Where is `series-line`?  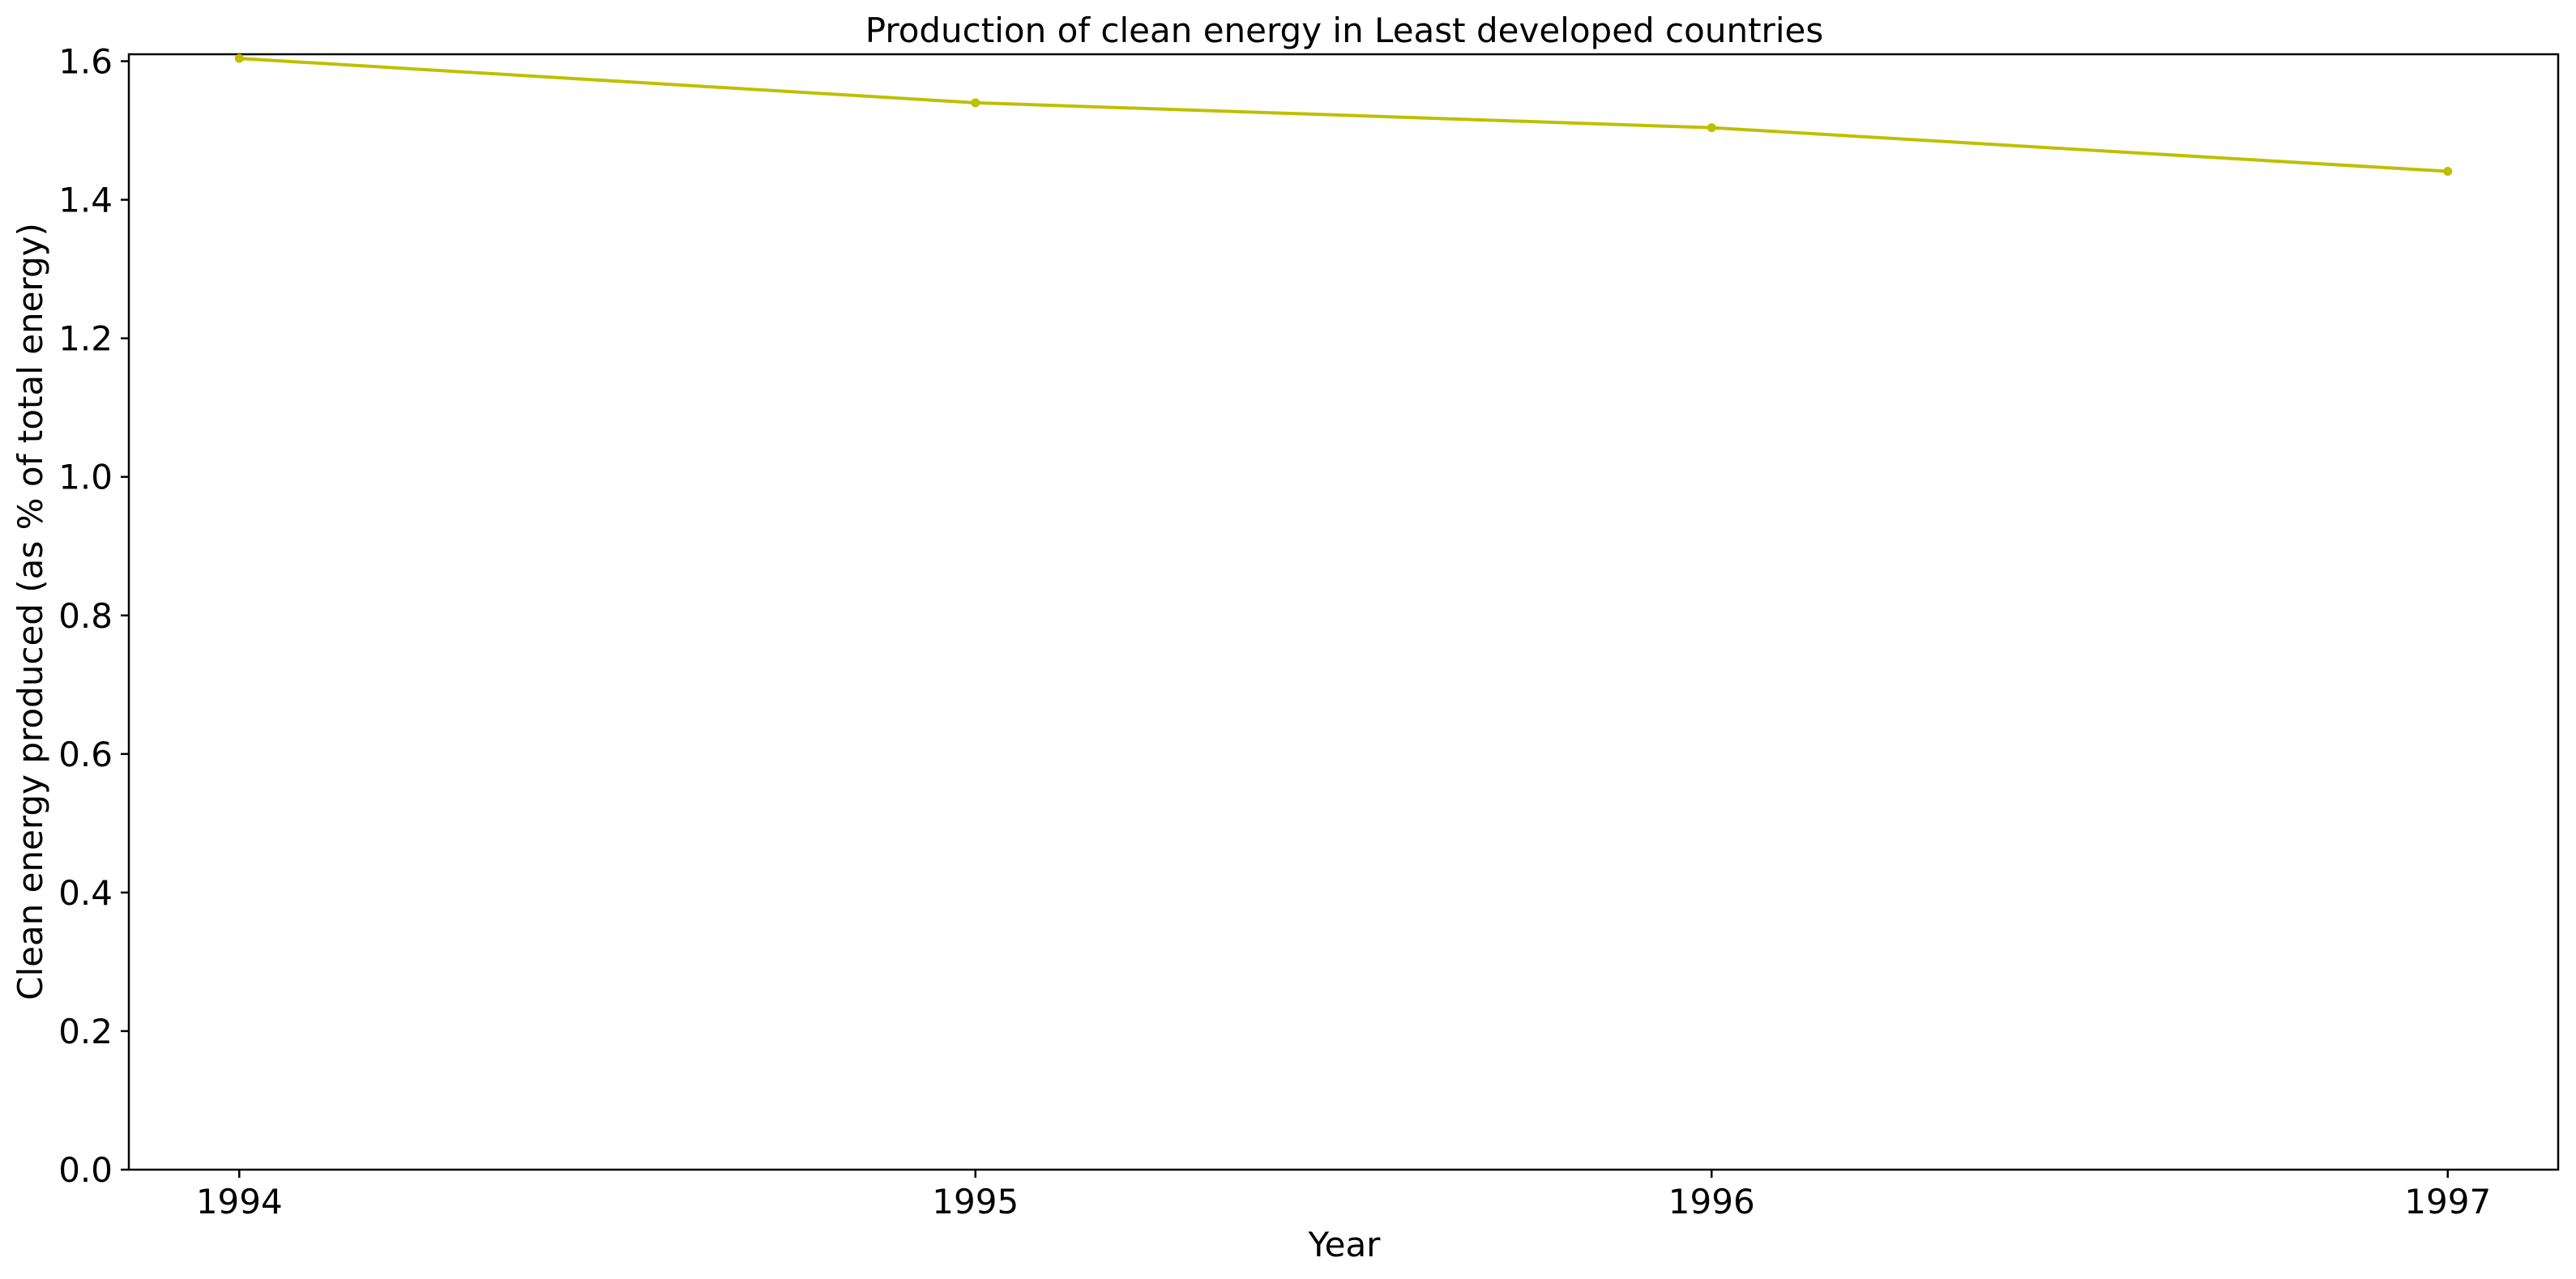 series-line is located at coordinates (1343, 115).